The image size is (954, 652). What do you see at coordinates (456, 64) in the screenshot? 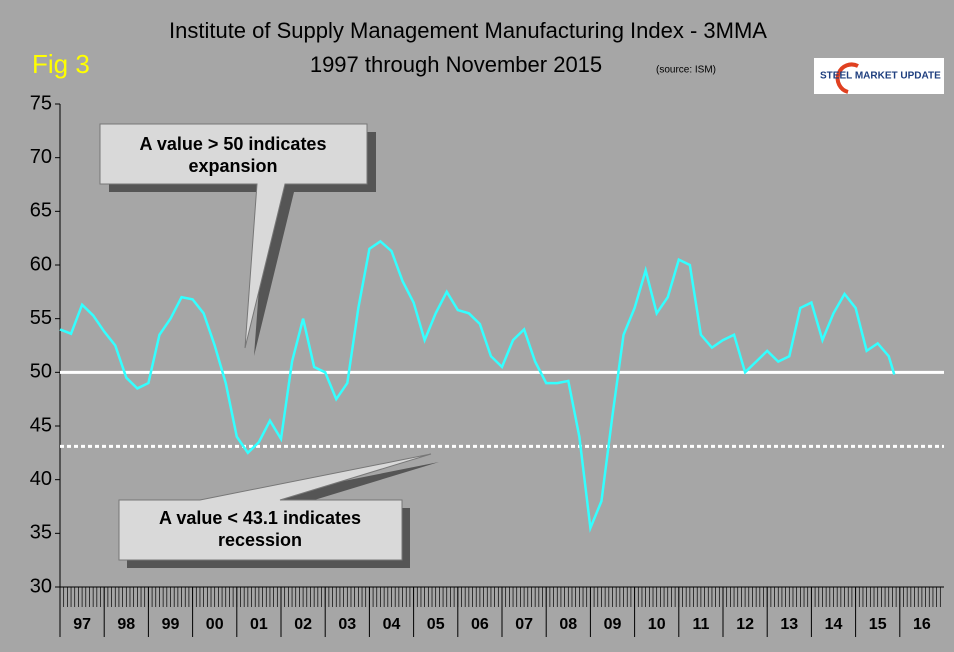
I see `chart-subtitle: 1997 through November 2015` at bounding box center [456, 64].